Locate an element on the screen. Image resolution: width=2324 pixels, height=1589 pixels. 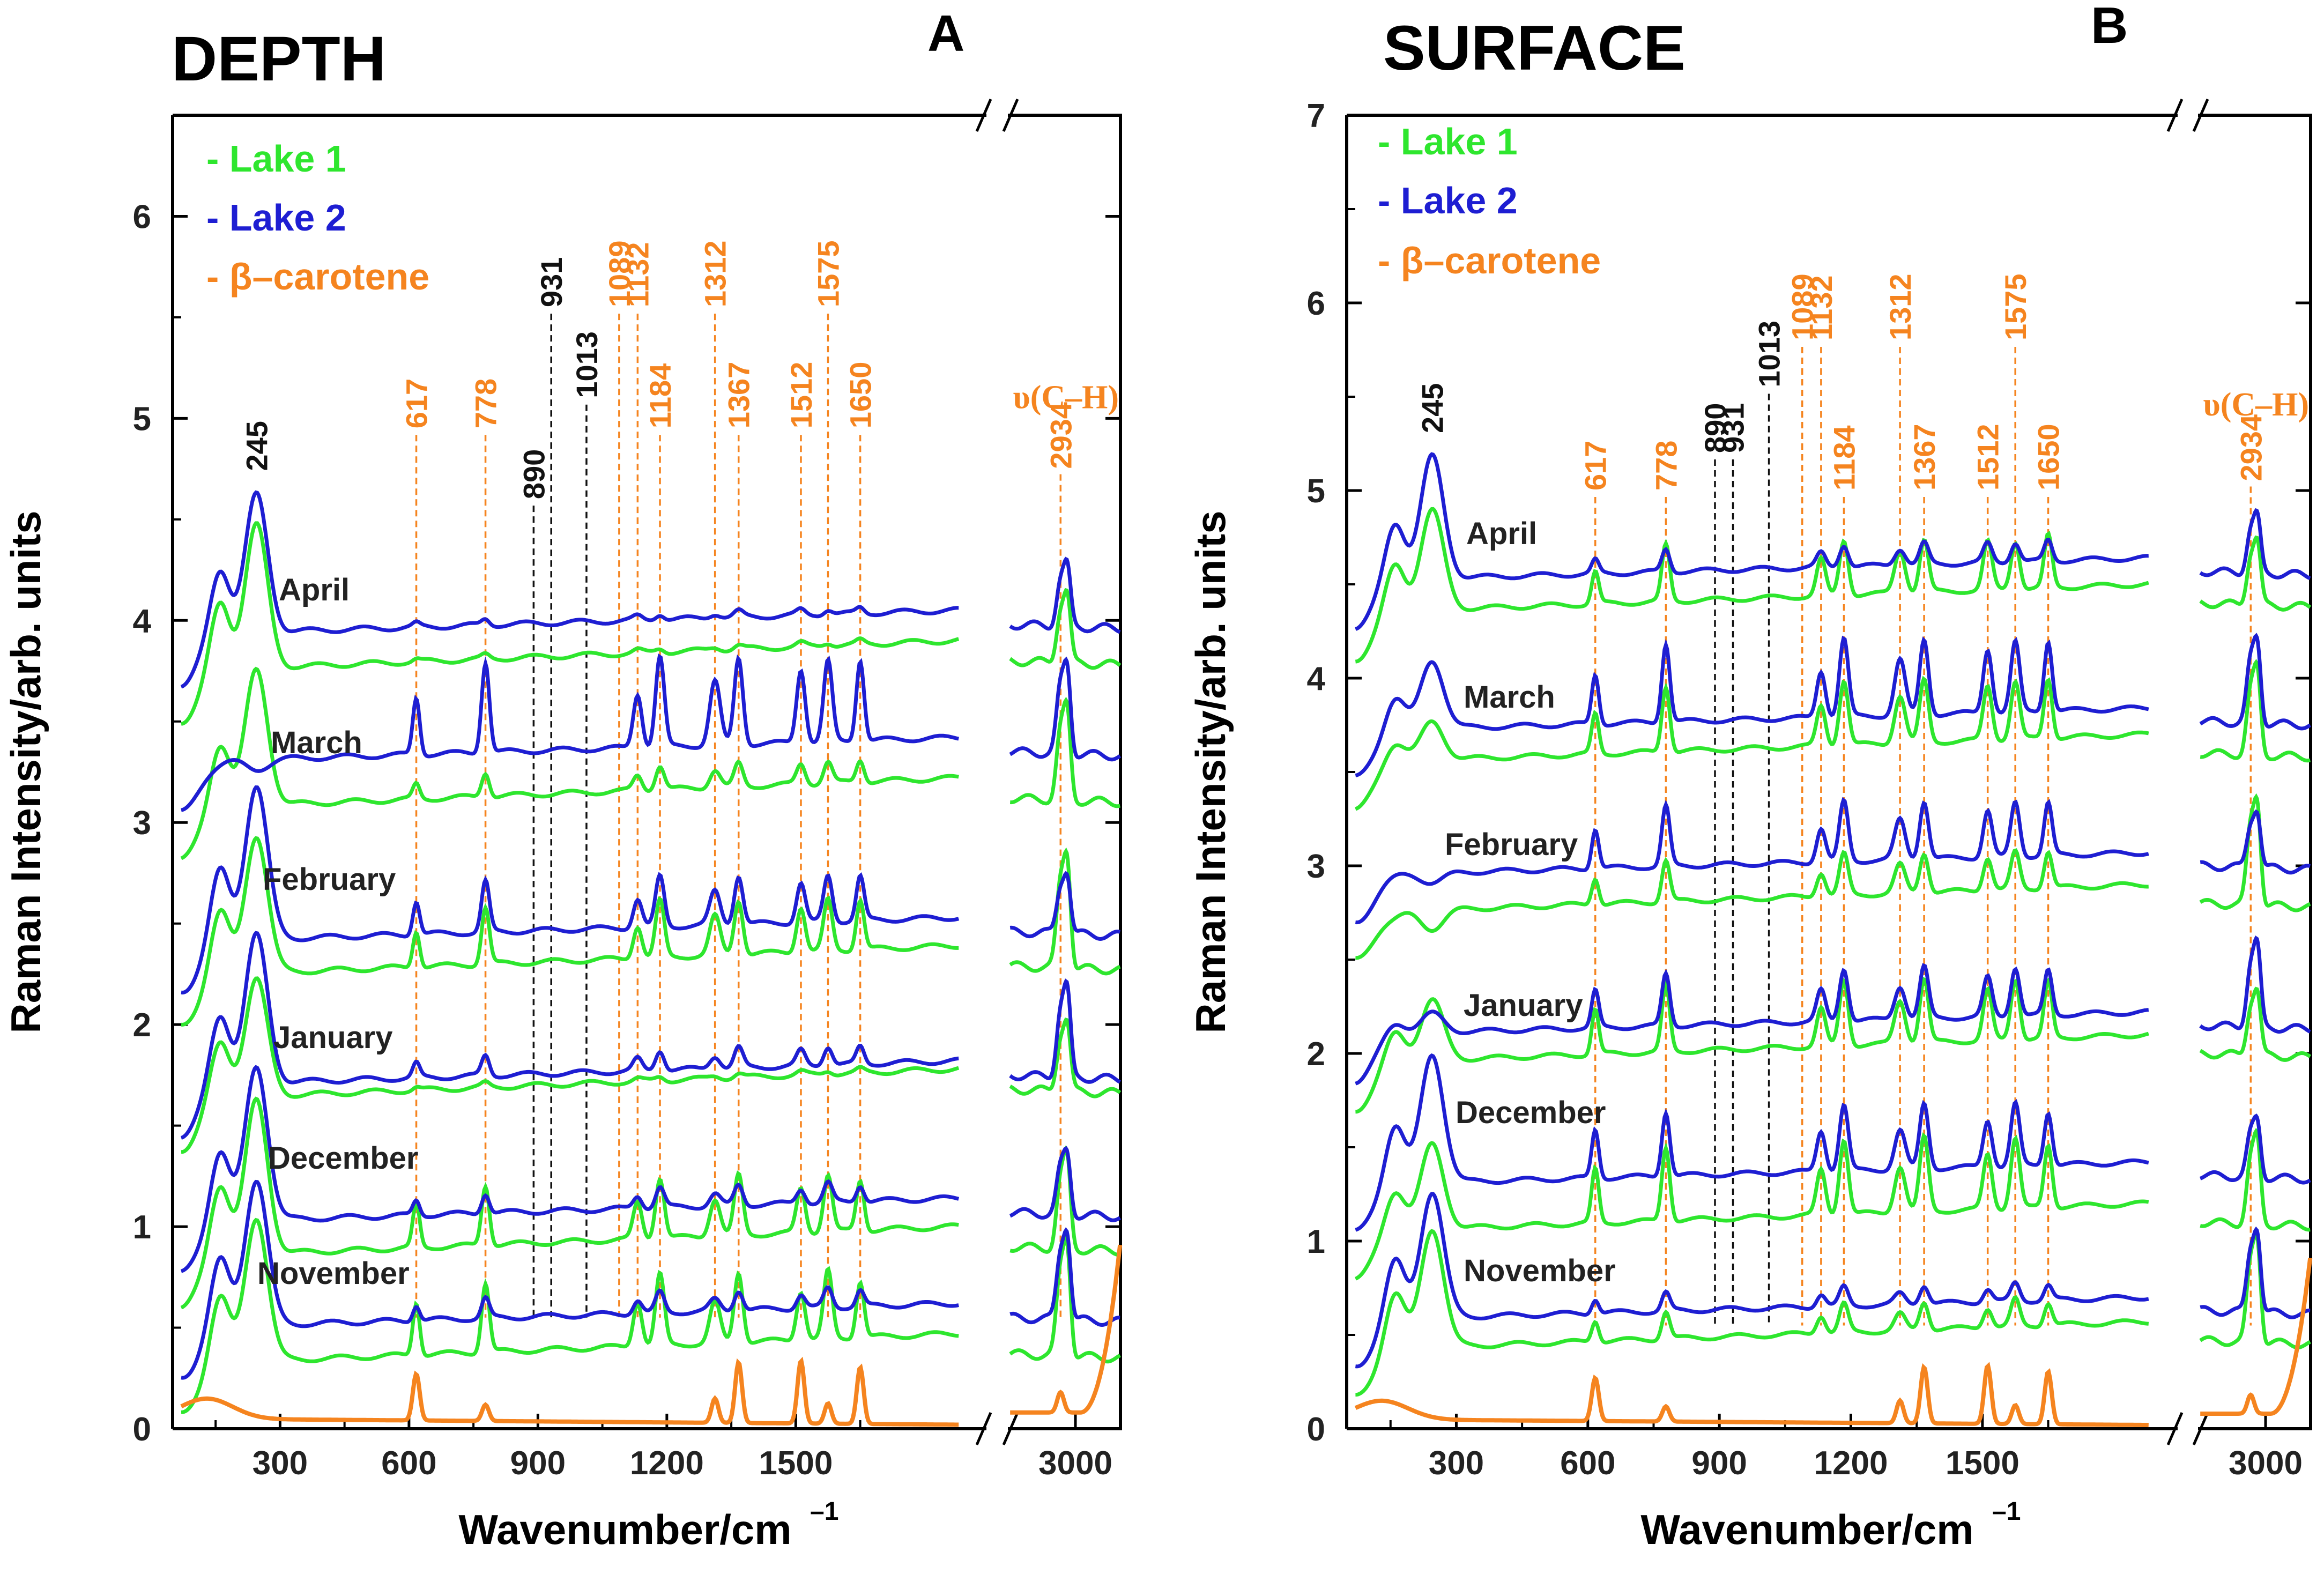
spectrum-lake1-ch-december is located at coordinates (2255, 1179).